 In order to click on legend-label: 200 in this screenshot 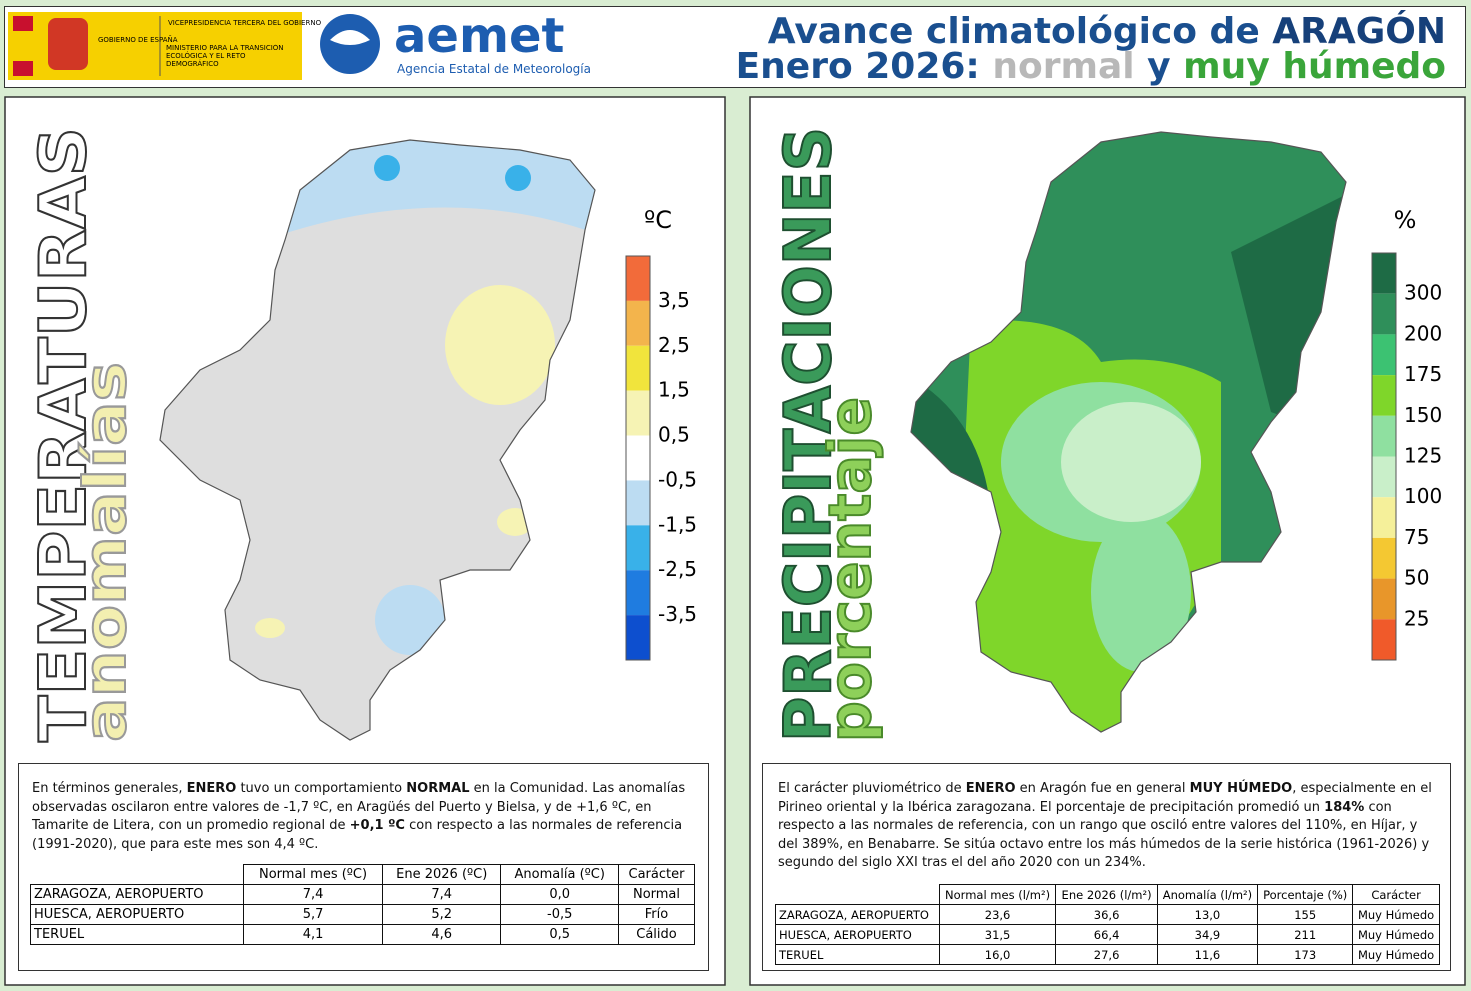, I will do `click(1423, 333)`.